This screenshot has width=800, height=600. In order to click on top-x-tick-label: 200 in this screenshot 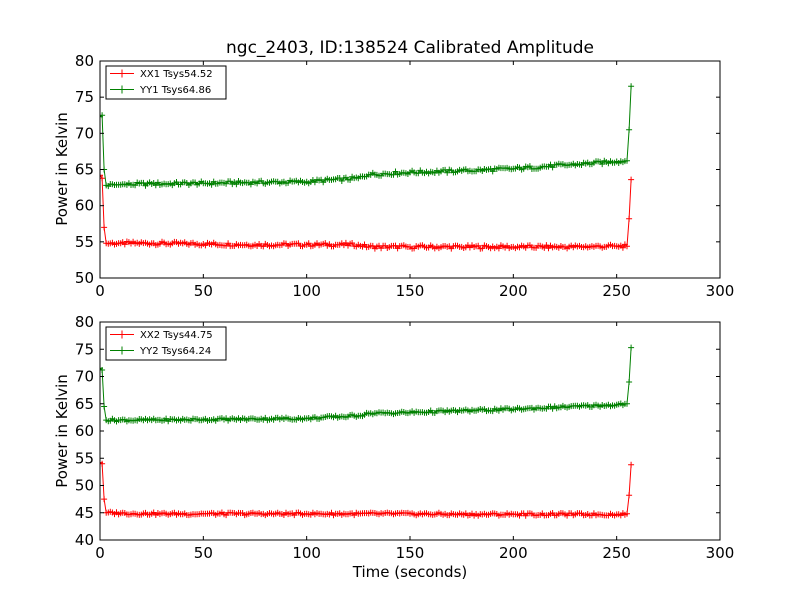, I will do `click(513, 291)`.